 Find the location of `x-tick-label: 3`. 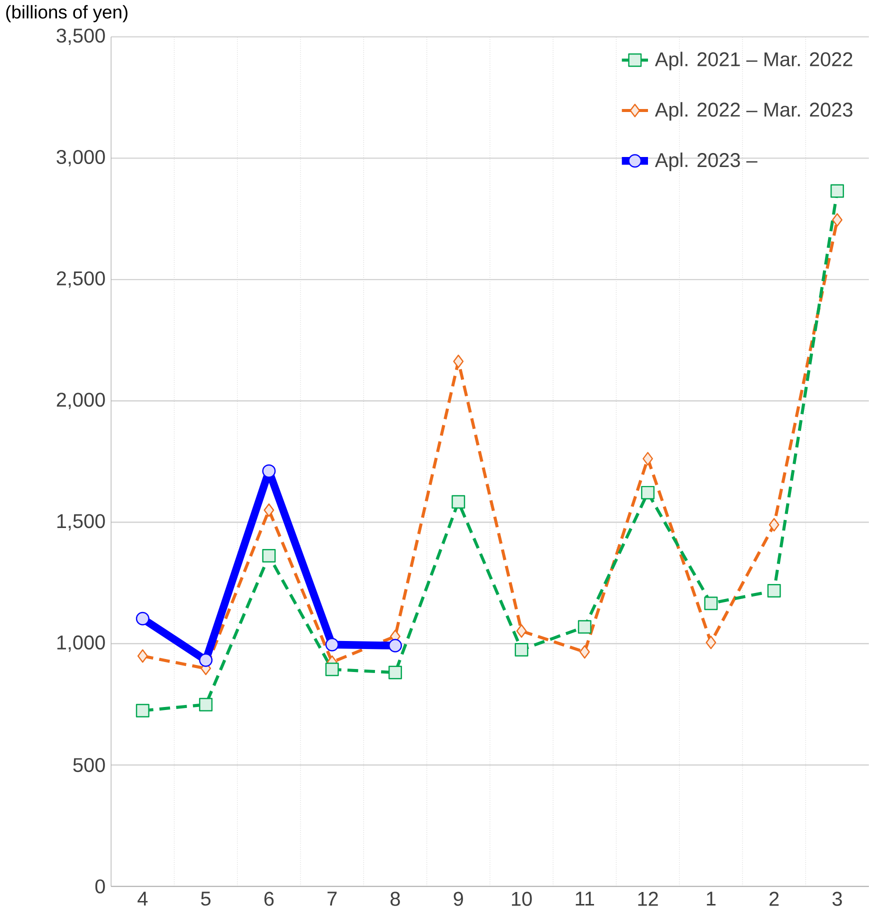

x-tick-label: 3 is located at coordinates (837, 899).